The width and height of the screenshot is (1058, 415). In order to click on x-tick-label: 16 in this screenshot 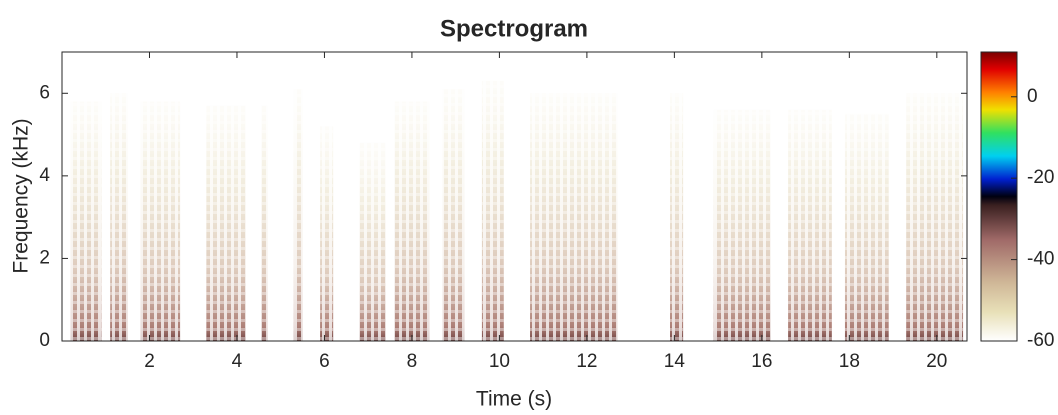, I will do `click(761, 361)`.